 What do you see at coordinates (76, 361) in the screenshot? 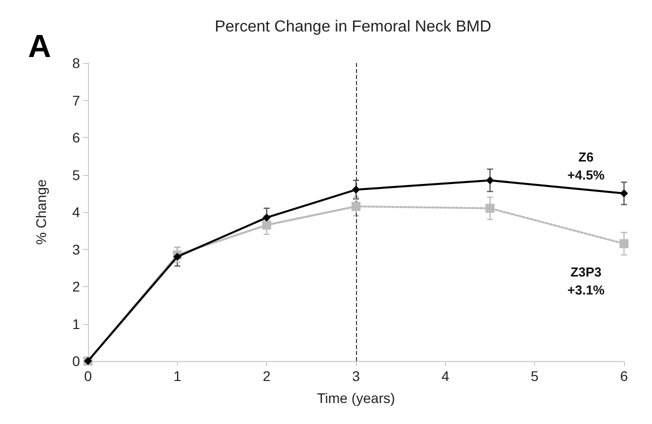
I see `y-tick-label: 0` at bounding box center [76, 361].